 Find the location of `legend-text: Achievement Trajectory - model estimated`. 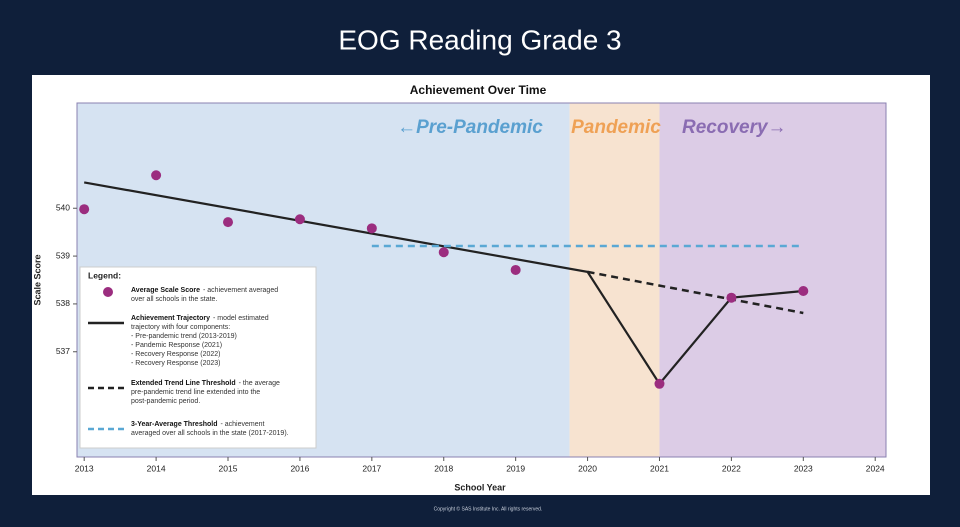

legend-text: Achievement Trajectory - model estimated is located at coordinates (200, 318).